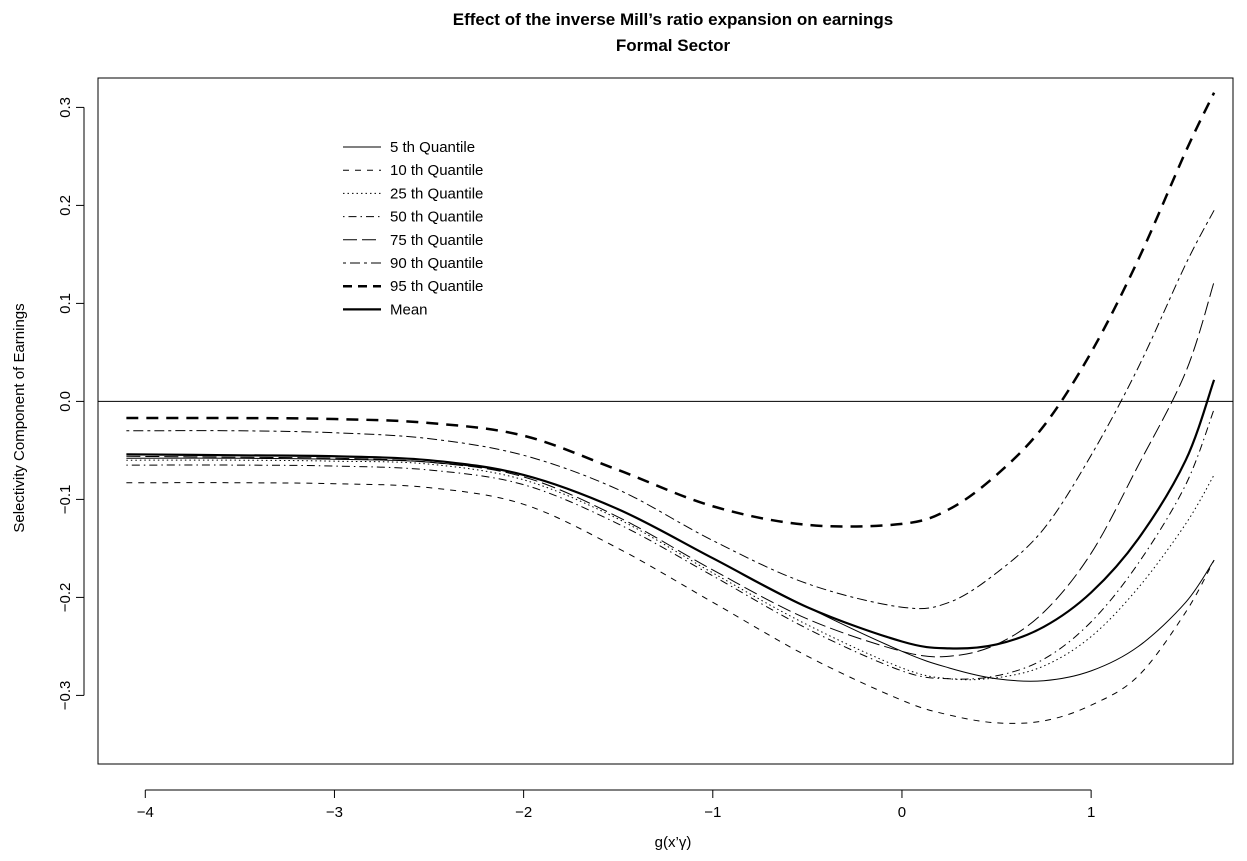  Describe the element at coordinates (436, 170) in the screenshot. I see `legend-label-2: 10 th Quantile` at that location.